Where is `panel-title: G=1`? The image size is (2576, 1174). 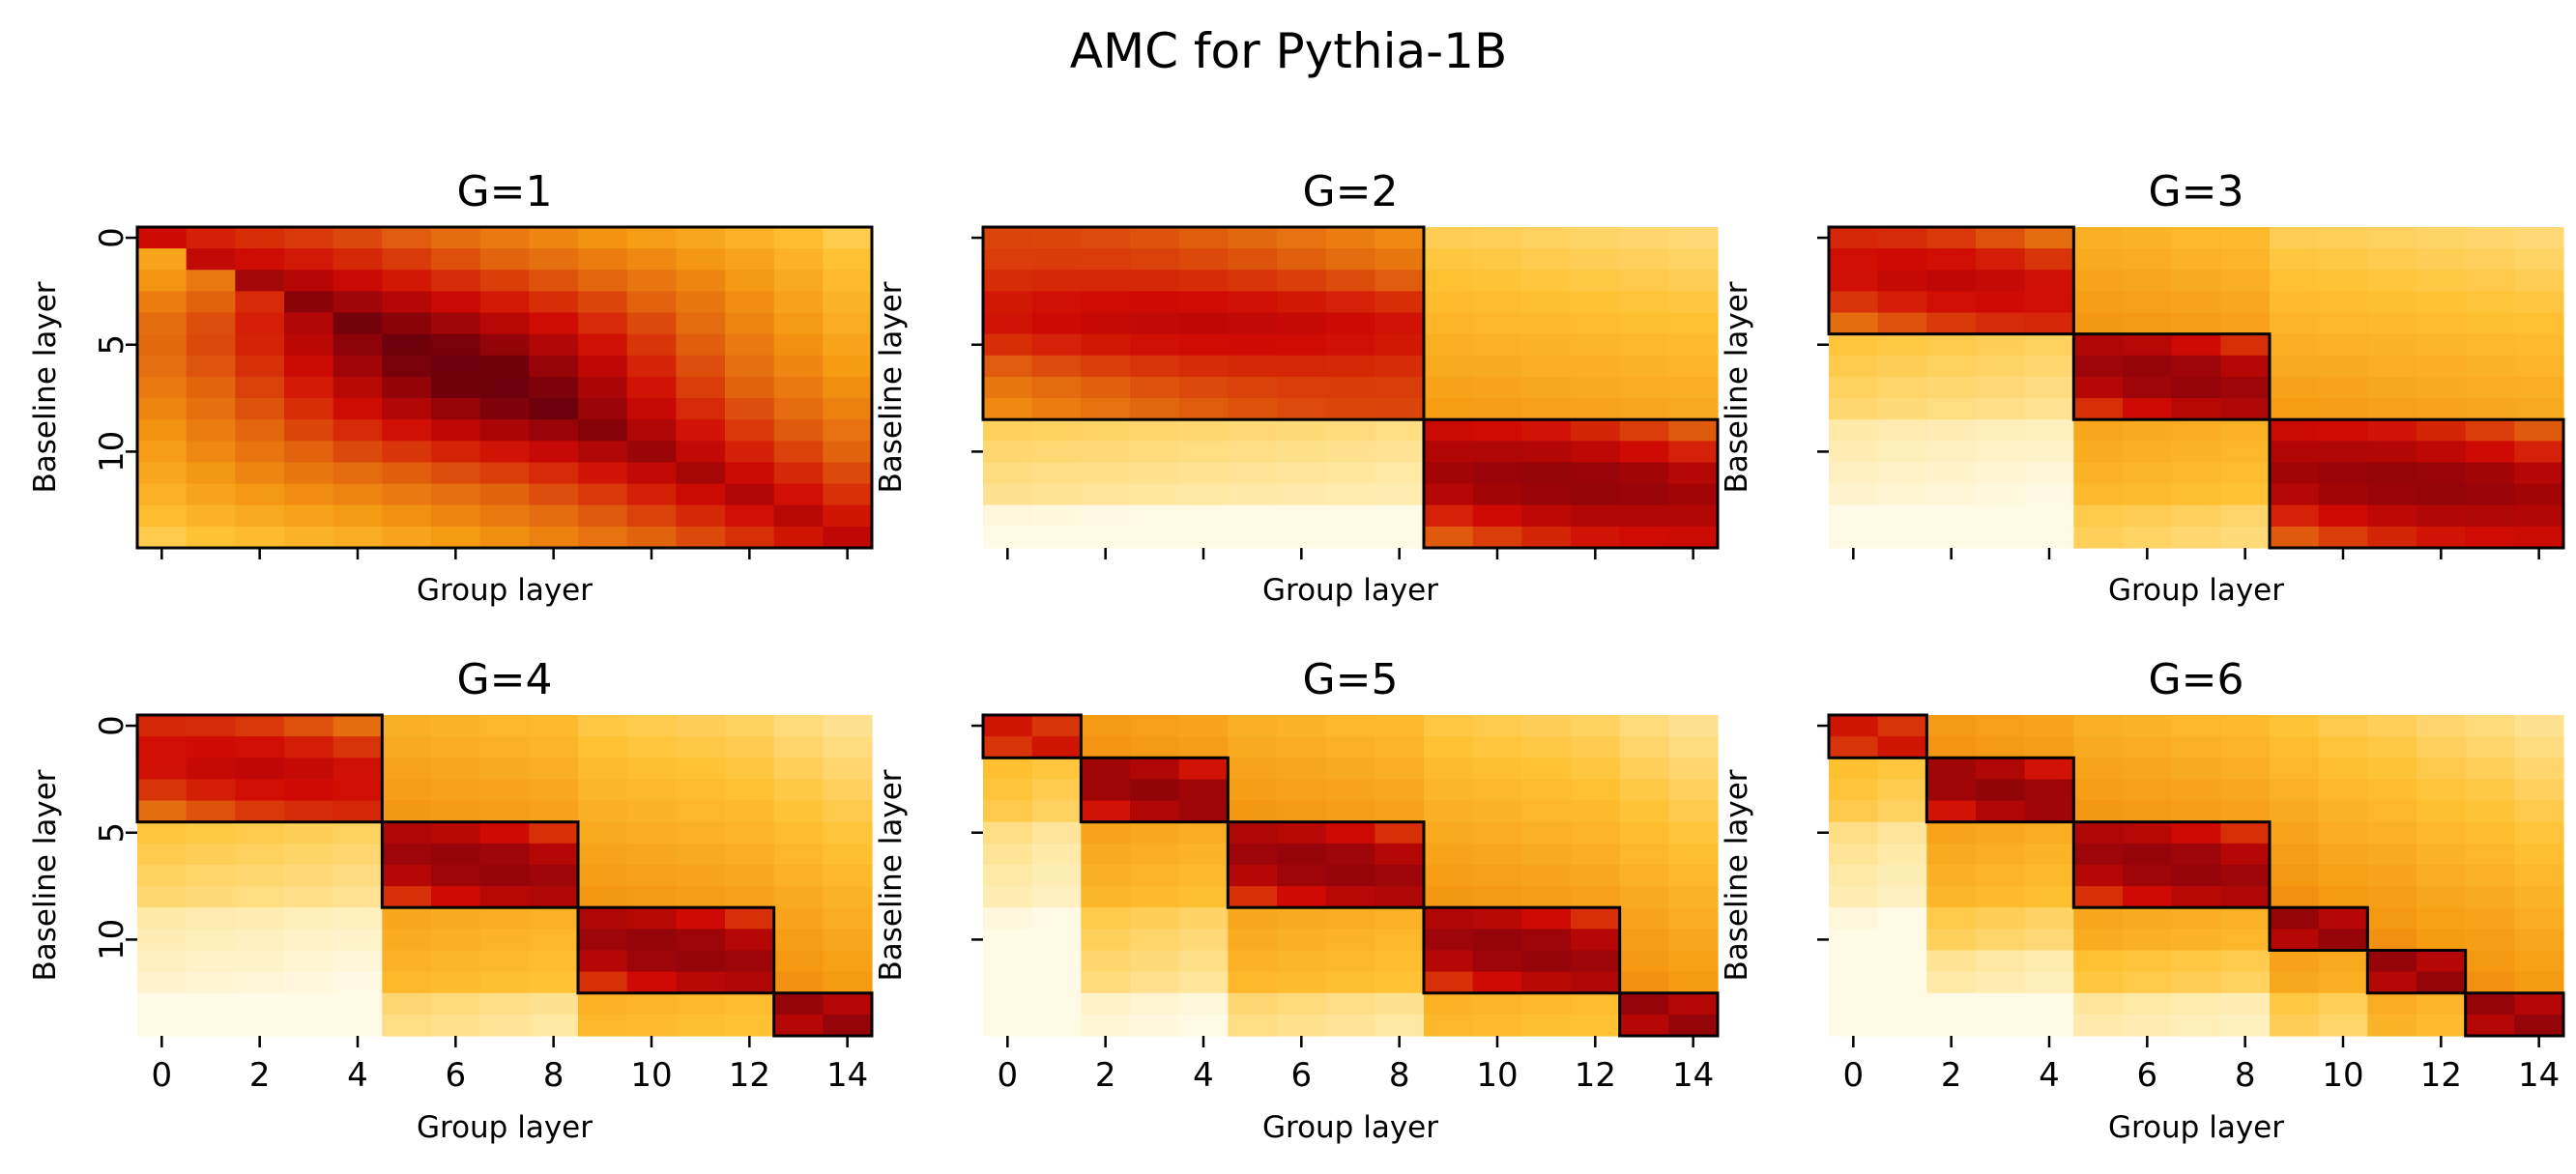
panel-title: G=1 is located at coordinates (505, 191).